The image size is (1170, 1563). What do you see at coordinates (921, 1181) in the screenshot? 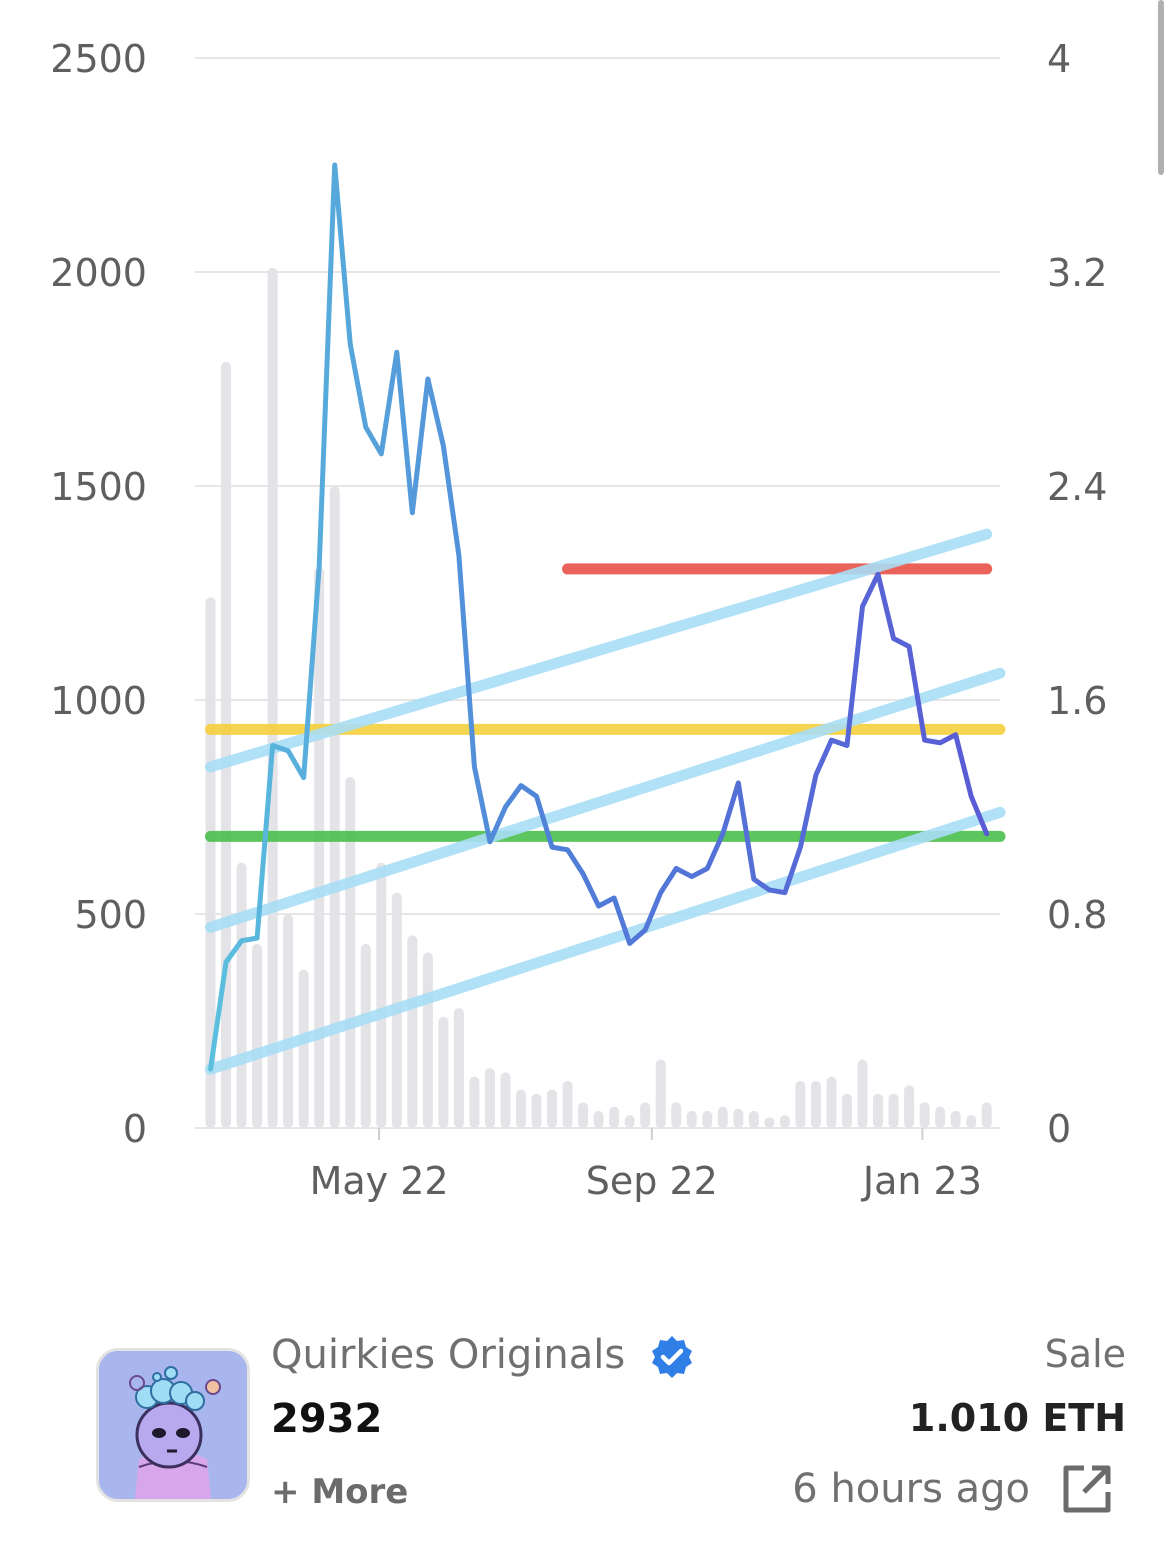
I see `x-axis-tick-label: Jan 23` at bounding box center [921, 1181].